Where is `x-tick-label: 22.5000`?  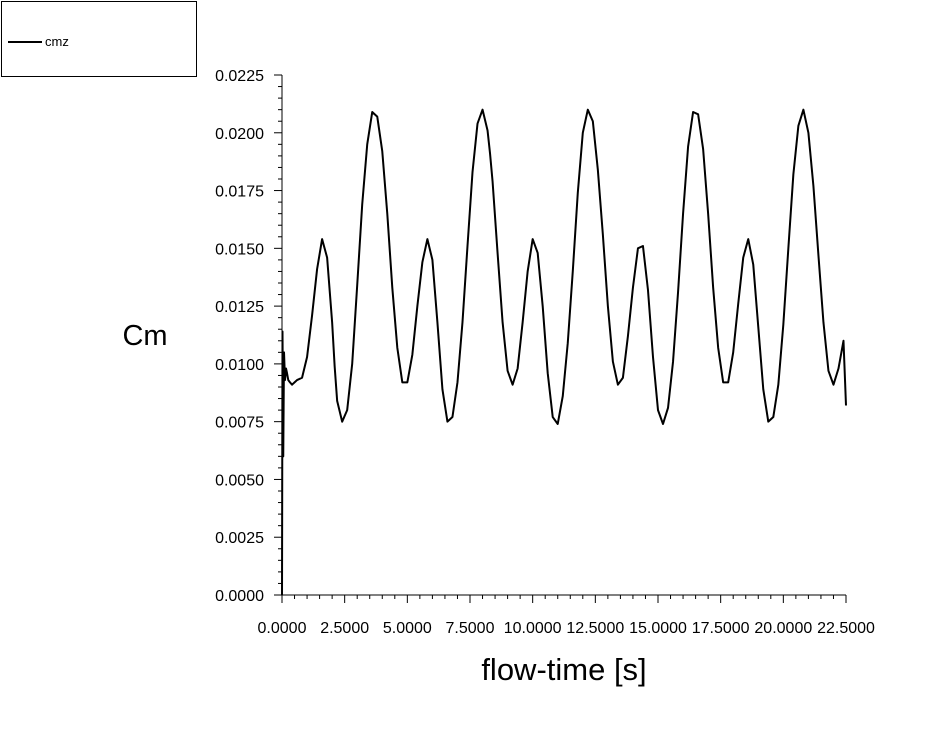
x-tick-label: 22.5000 is located at coordinates (846, 628).